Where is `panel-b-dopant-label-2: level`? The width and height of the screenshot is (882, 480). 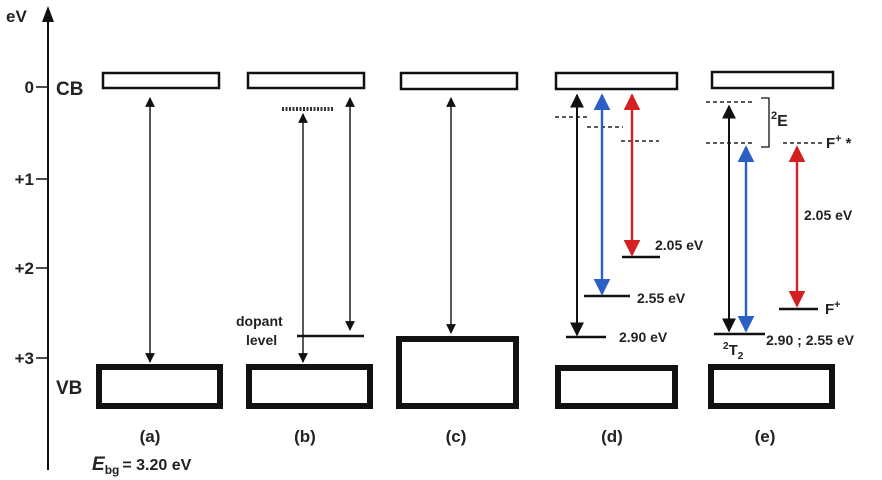
panel-b-dopant-label-2: level is located at coordinates (261, 340).